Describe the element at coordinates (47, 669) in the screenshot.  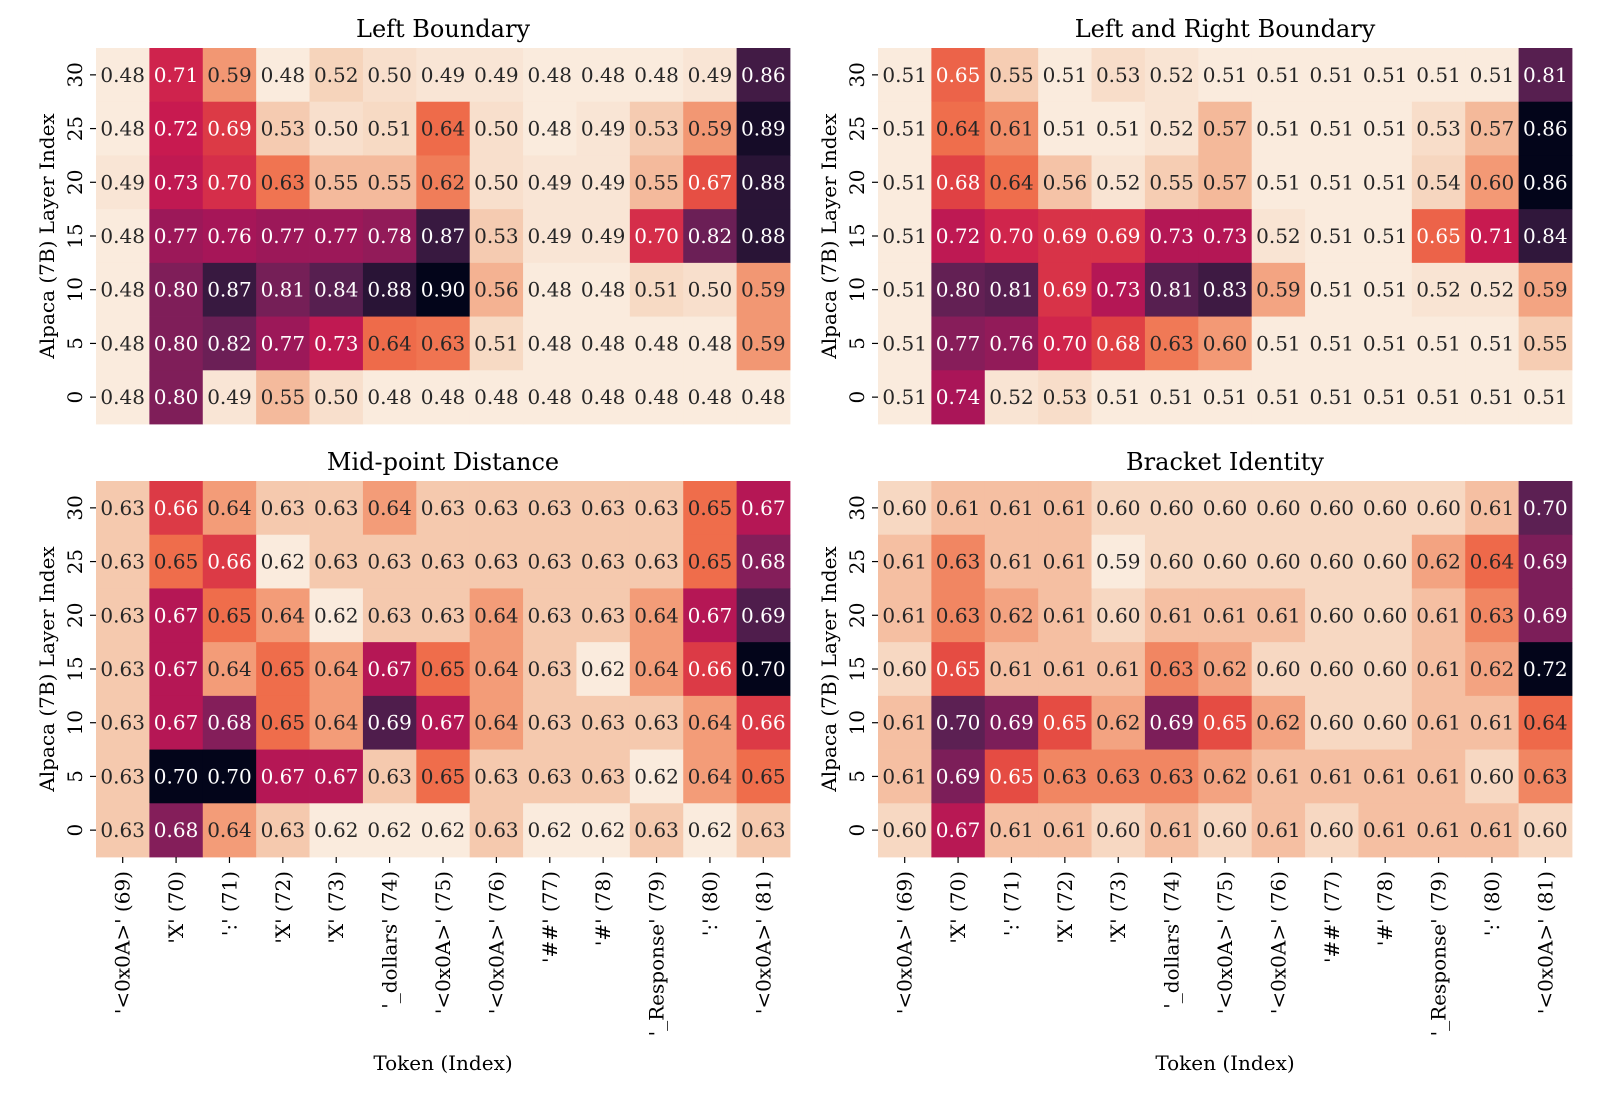
I see `y-axis-label: Alpaca (7B) Layer Index` at that location.